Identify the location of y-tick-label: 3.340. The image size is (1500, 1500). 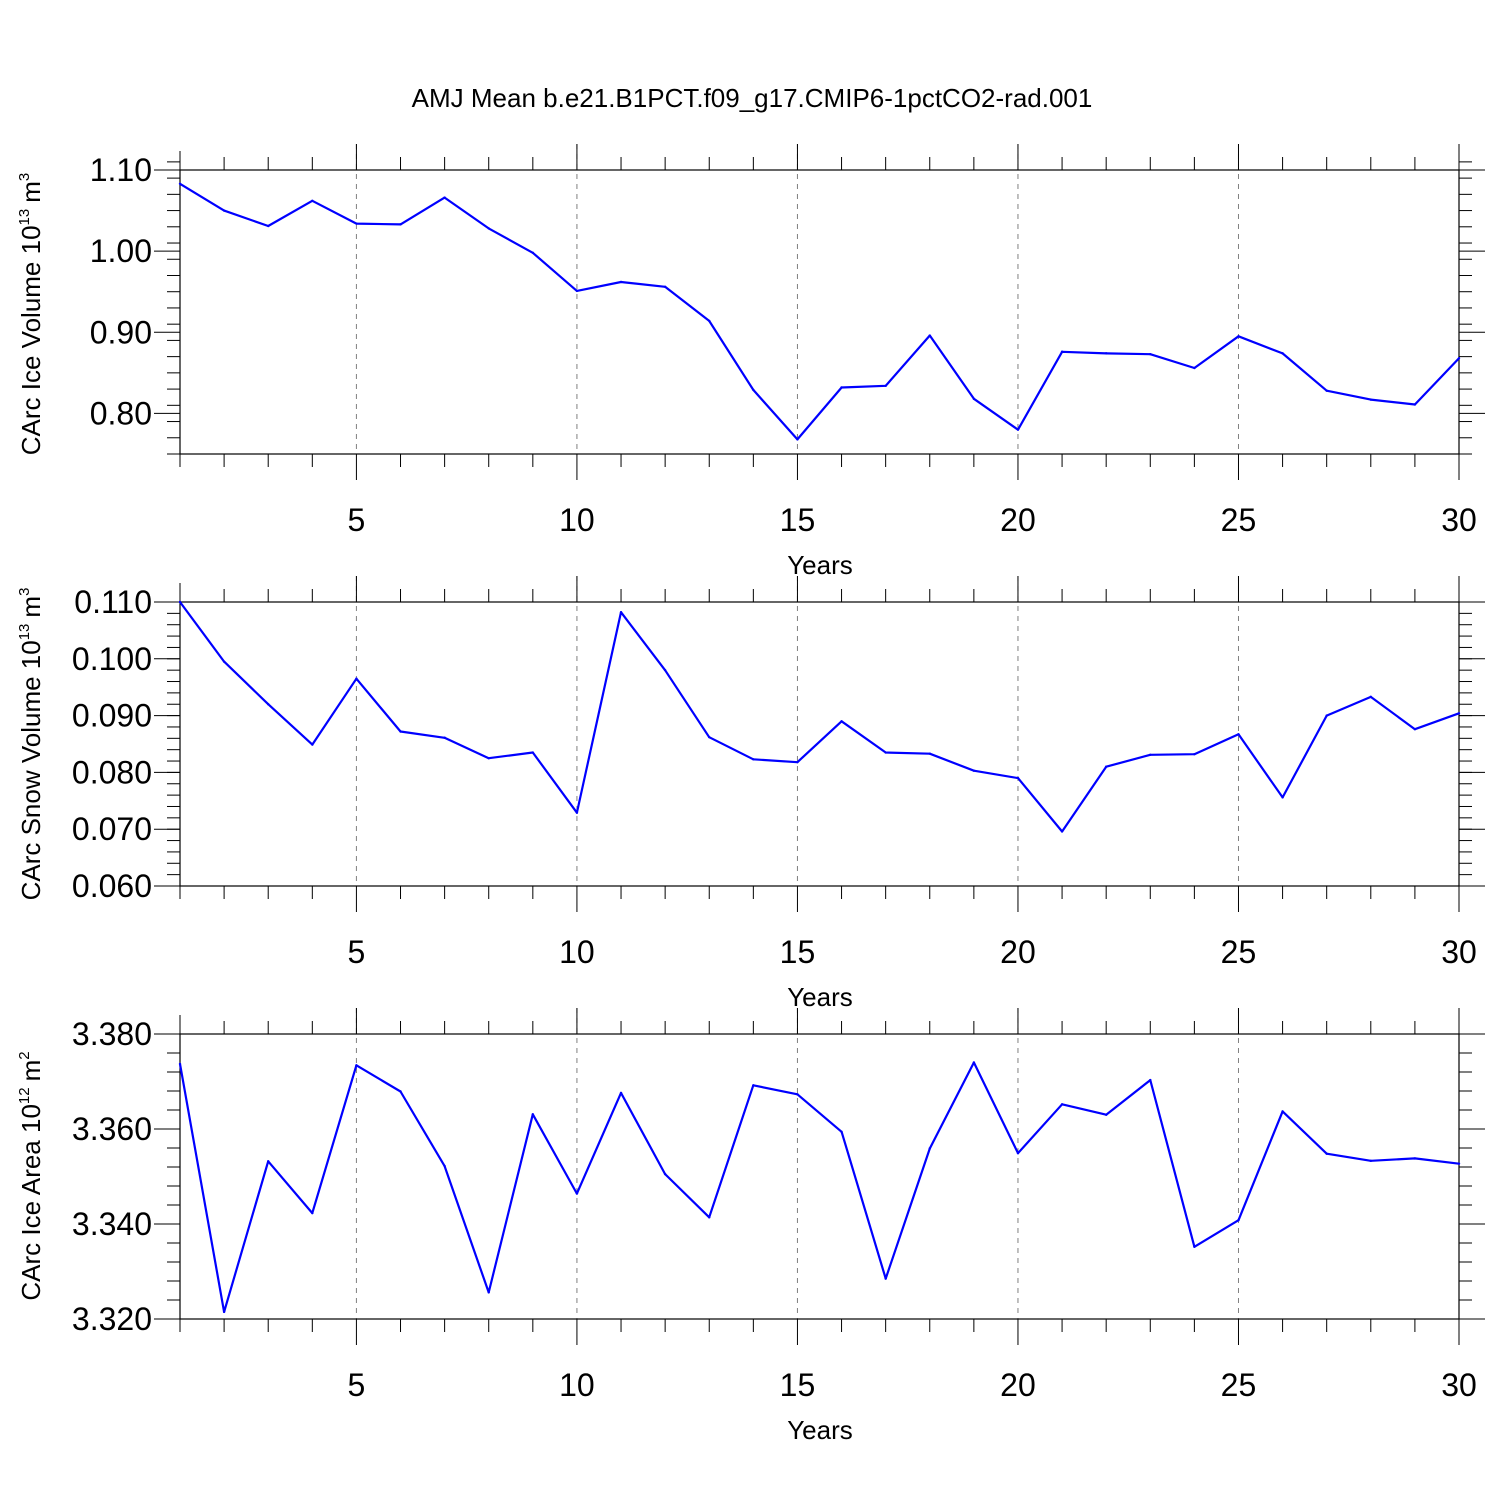
(112, 1224).